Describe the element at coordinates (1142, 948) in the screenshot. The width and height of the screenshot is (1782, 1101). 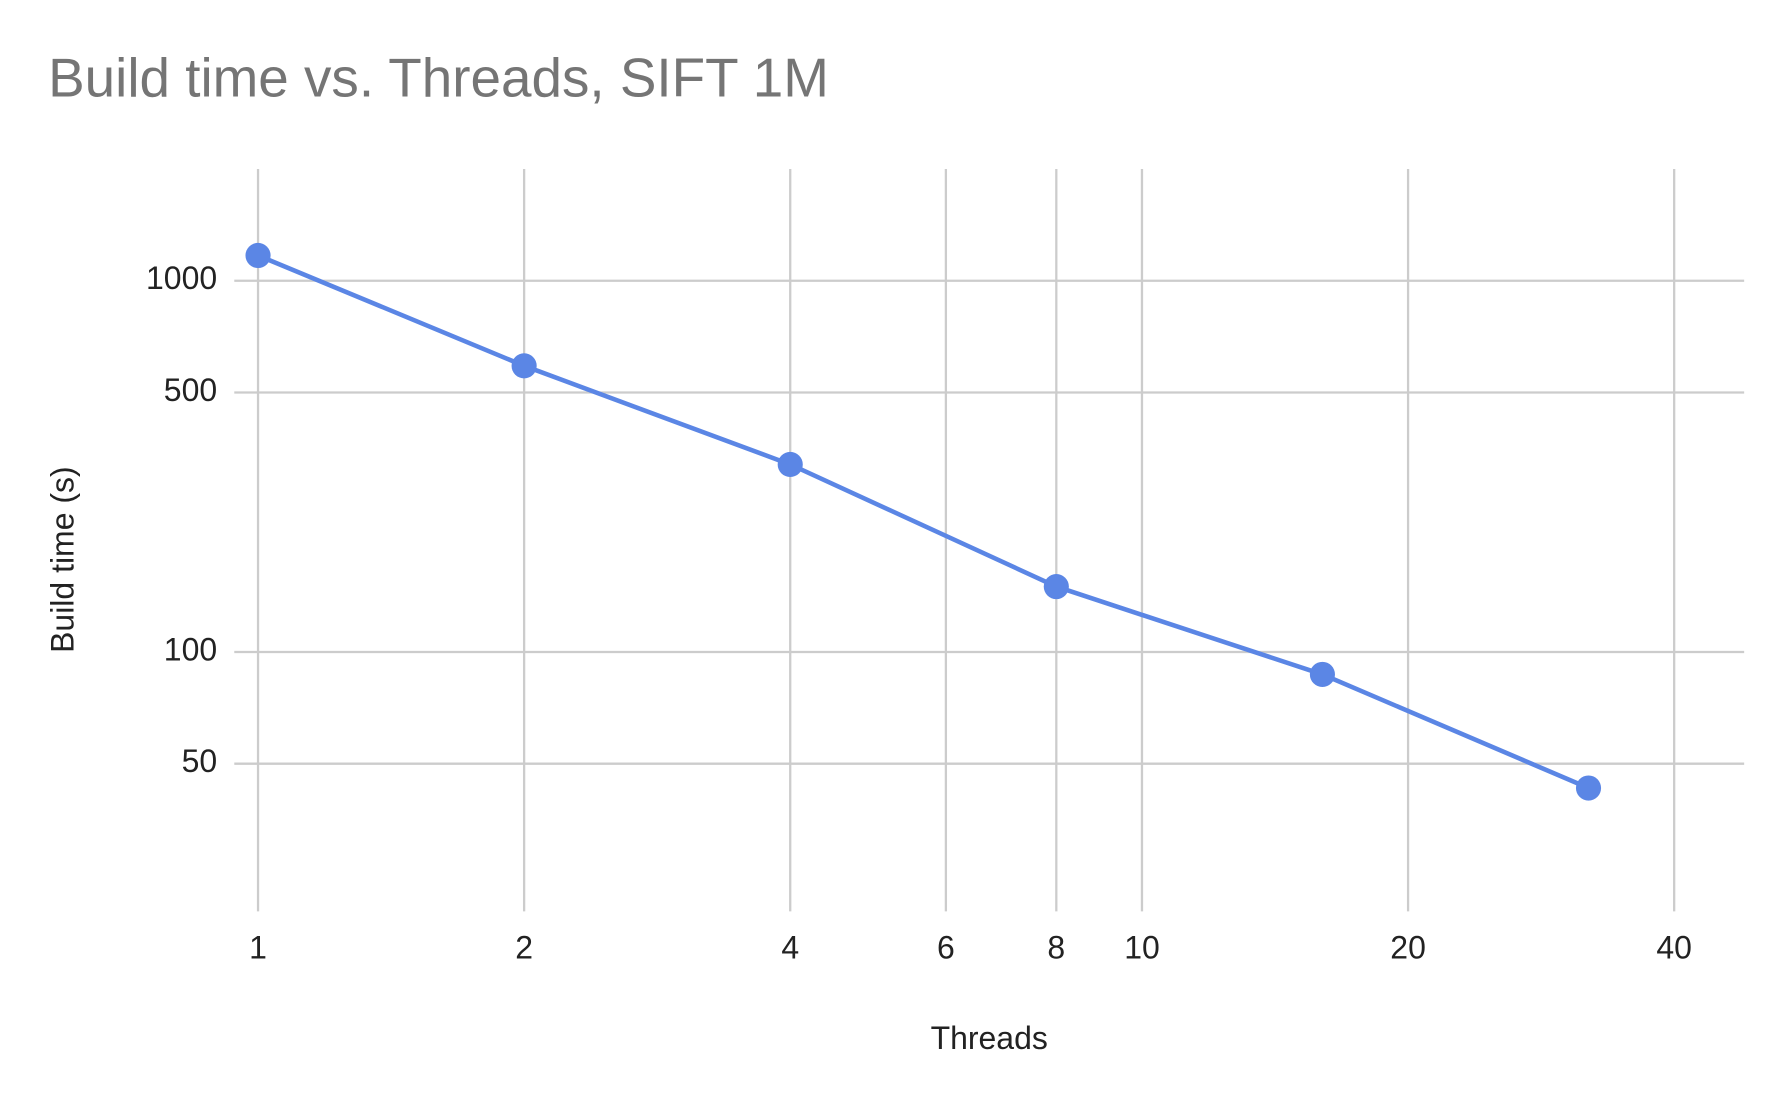
I see `x-tick-label: 10` at that location.